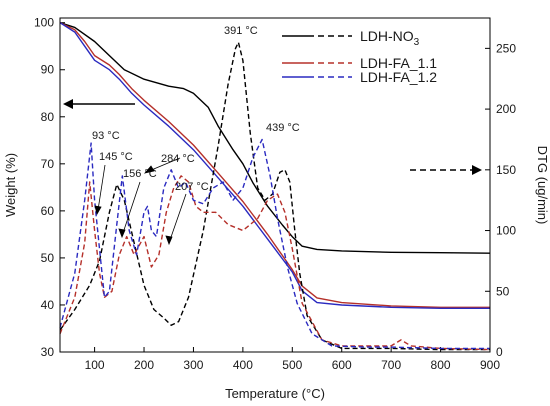 This screenshot has width=550, height=406. I want to click on y-left-tick-label: 30, so click(48, 352).